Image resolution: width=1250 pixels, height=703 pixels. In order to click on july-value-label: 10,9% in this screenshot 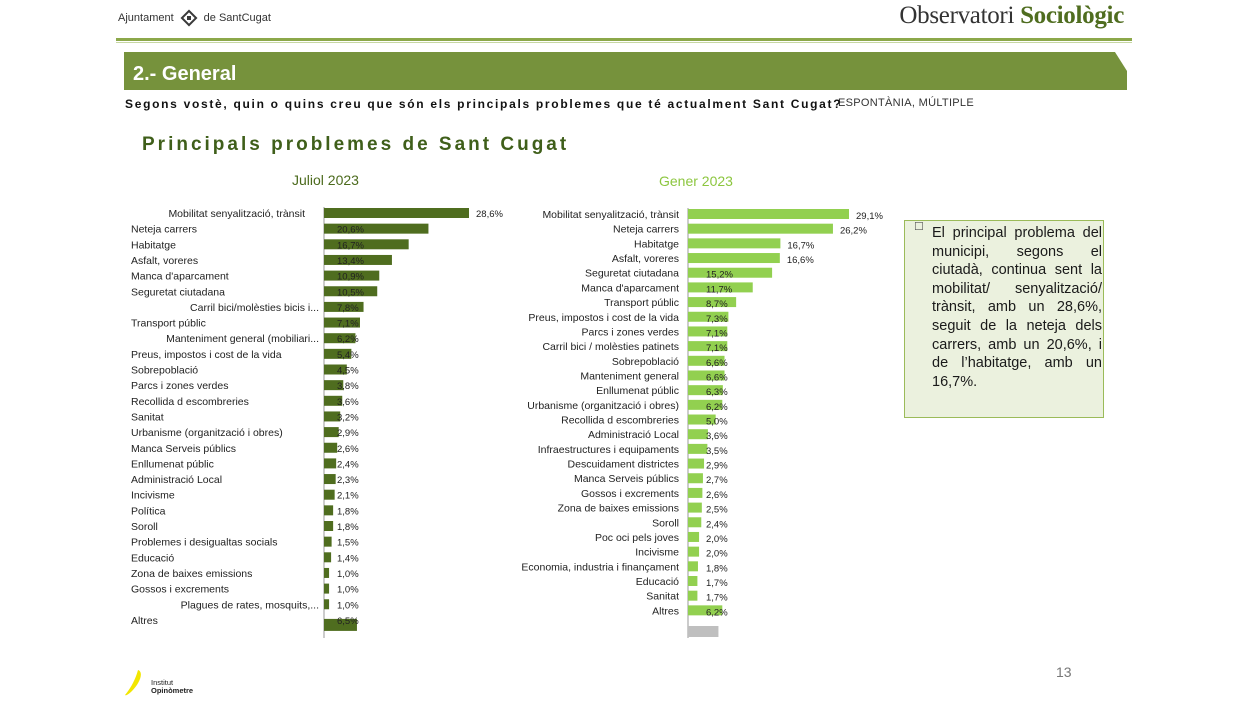, I will do `click(350, 277)`.